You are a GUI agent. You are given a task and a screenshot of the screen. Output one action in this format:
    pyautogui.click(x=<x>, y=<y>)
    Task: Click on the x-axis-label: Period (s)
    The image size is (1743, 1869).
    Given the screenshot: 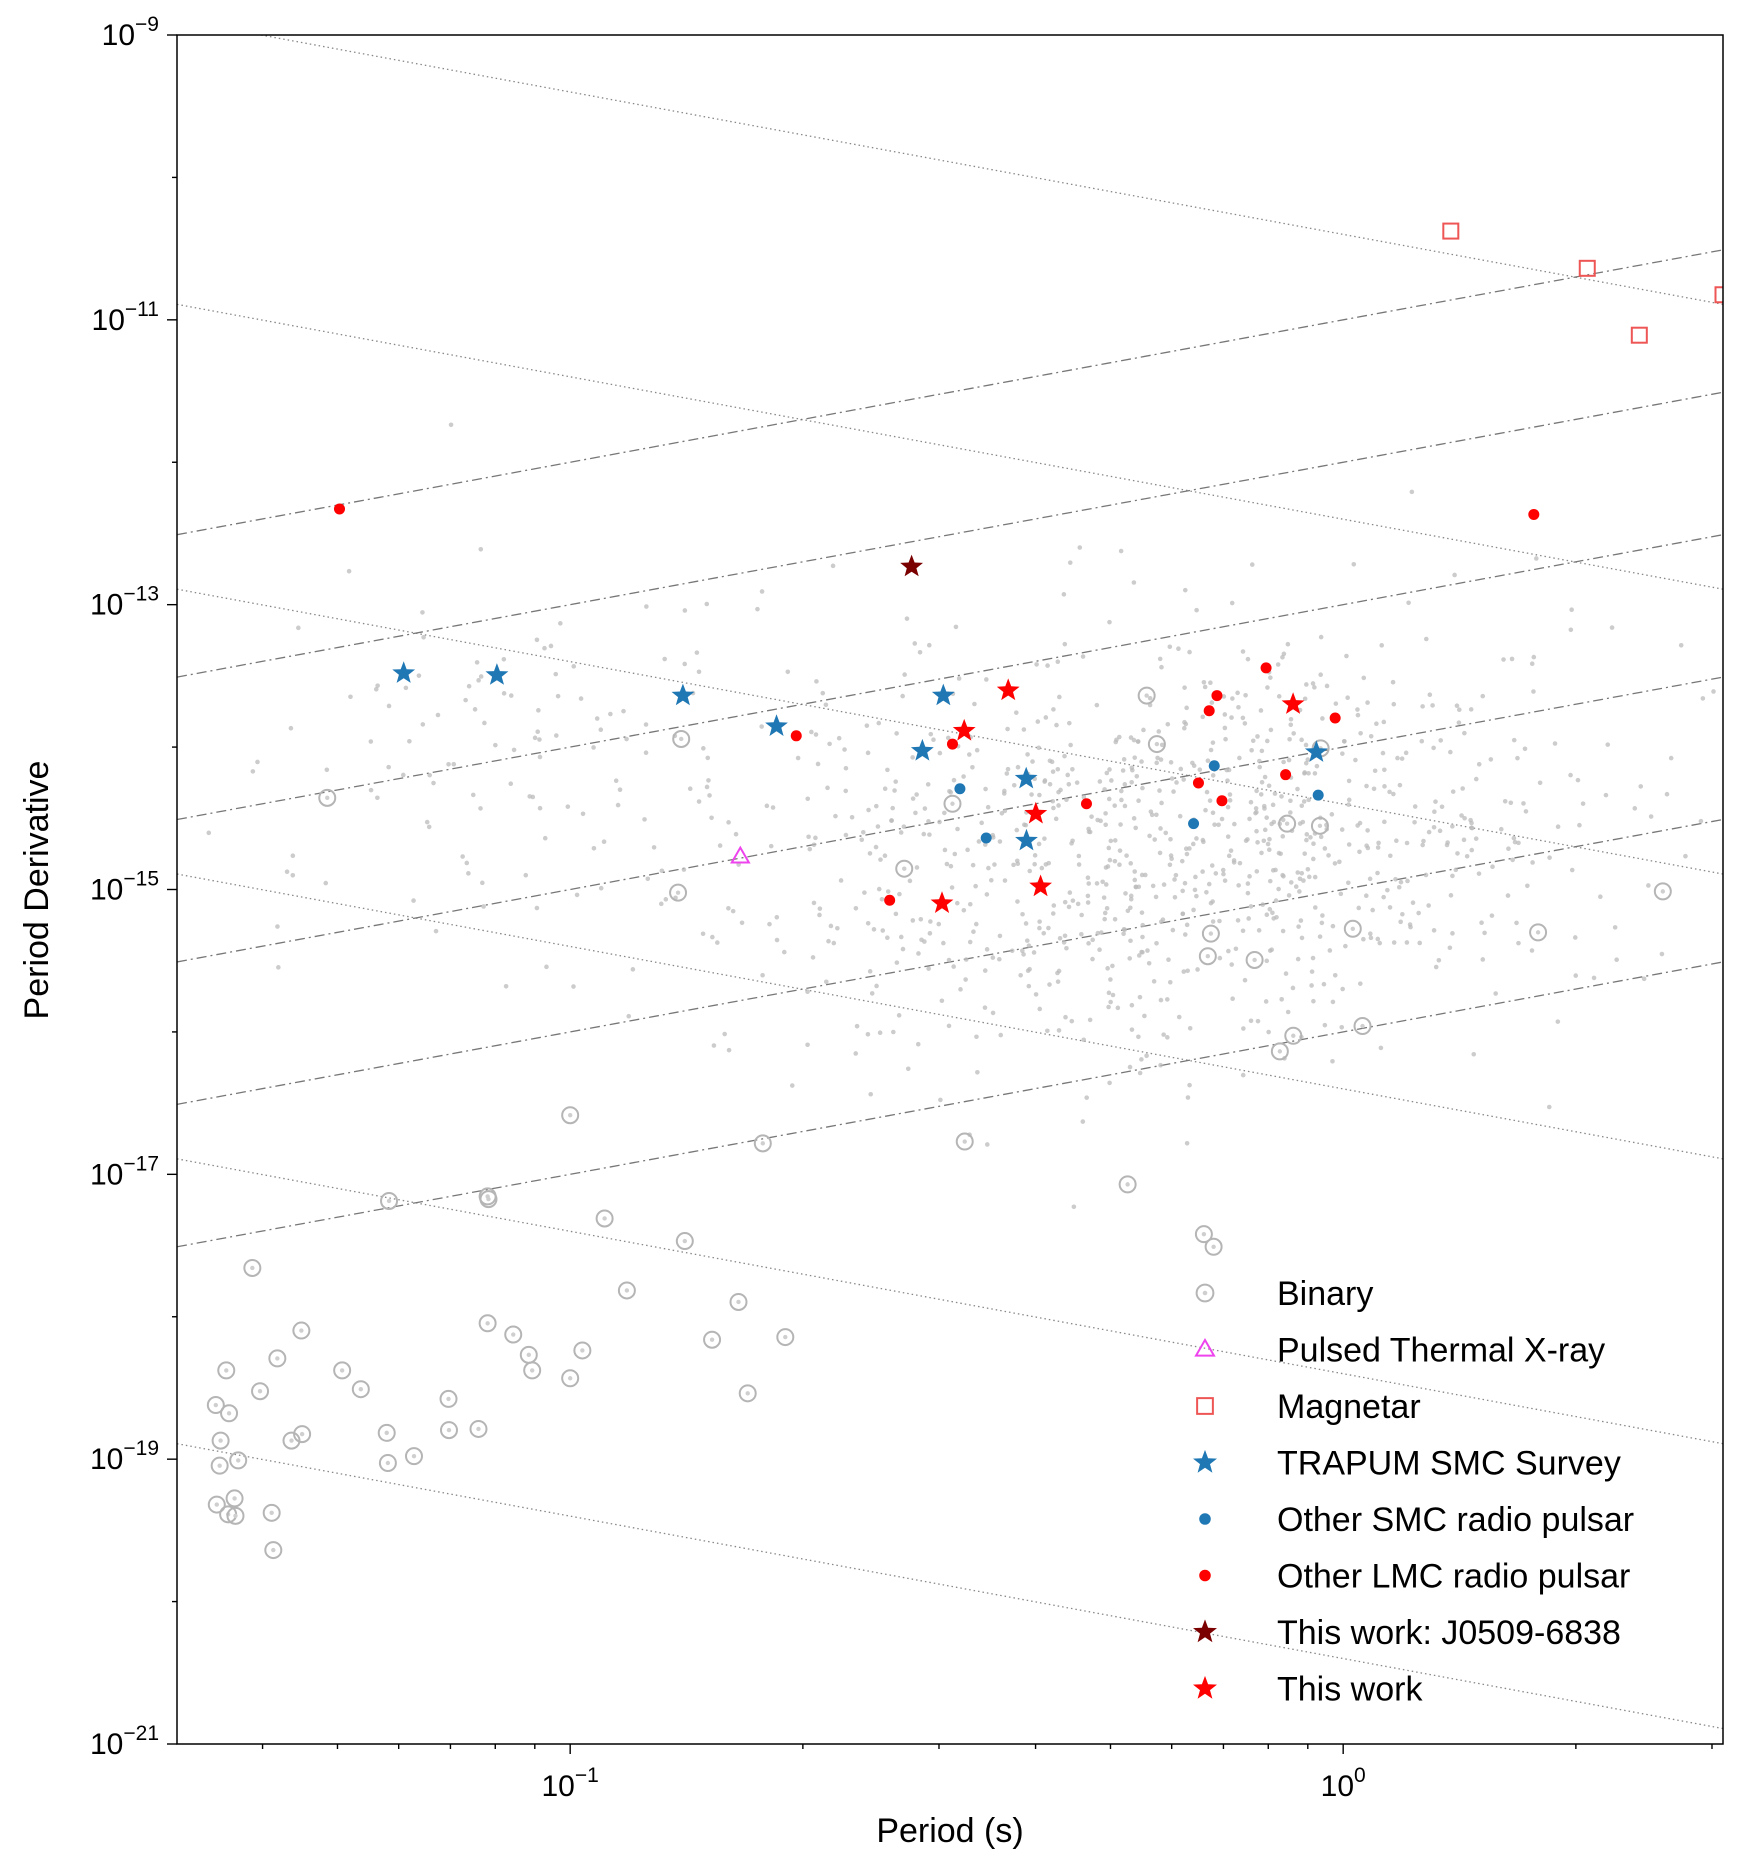 What is the action you would take?
    pyautogui.click(x=949, y=1831)
    